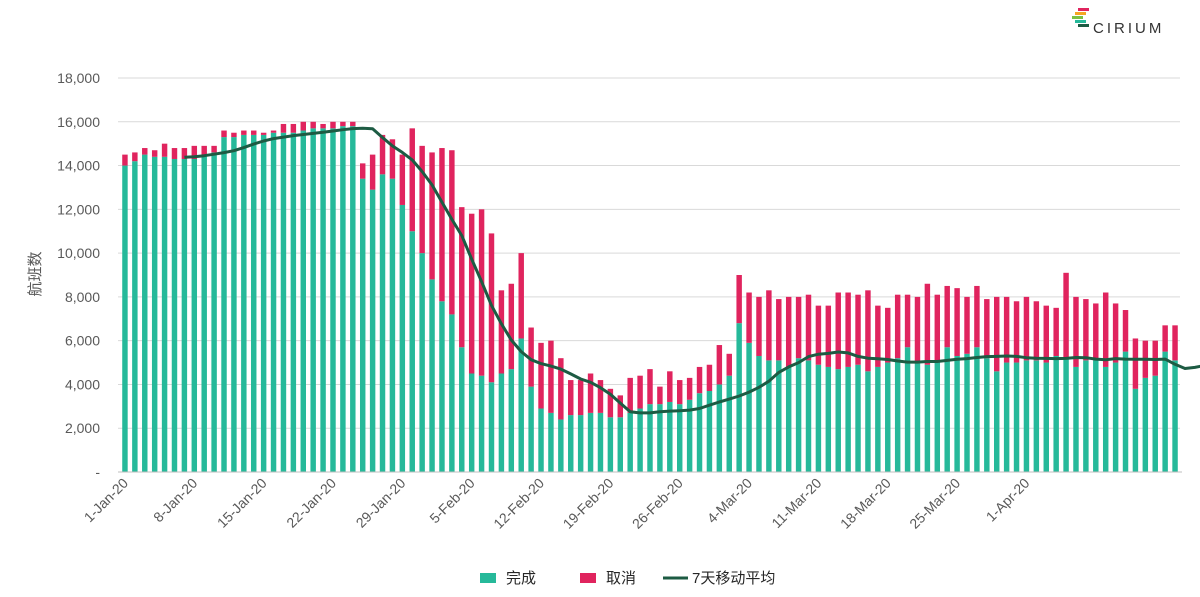 The height and width of the screenshot is (597, 1200). I want to click on x-tick-label: 11-Mar-20, so click(796, 503).